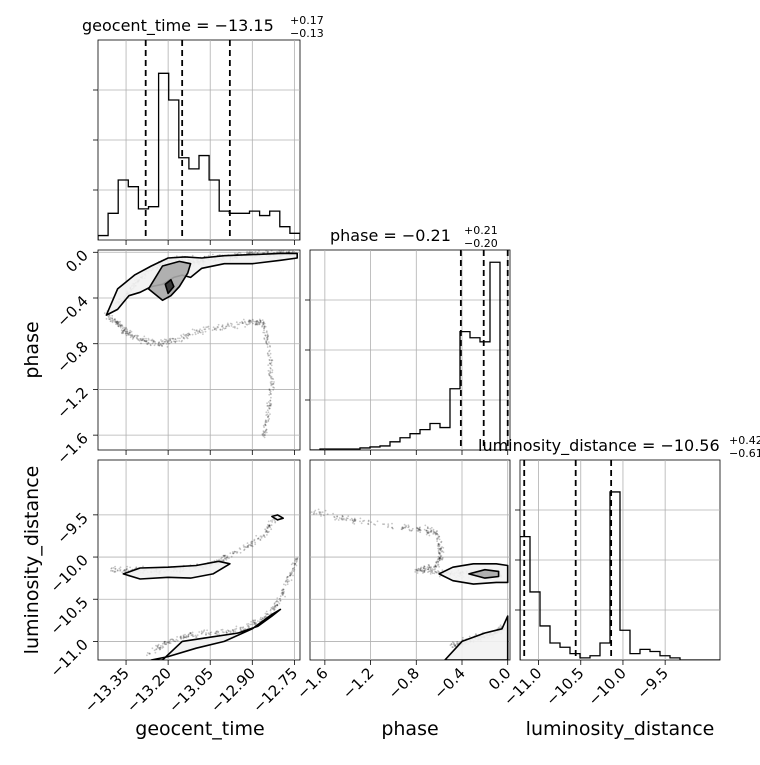  What do you see at coordinates (199, 560) in the screenshot?
I see `panel-luminosity-distance-vs-geocent-time-frame` at bounding box center [199, 560].